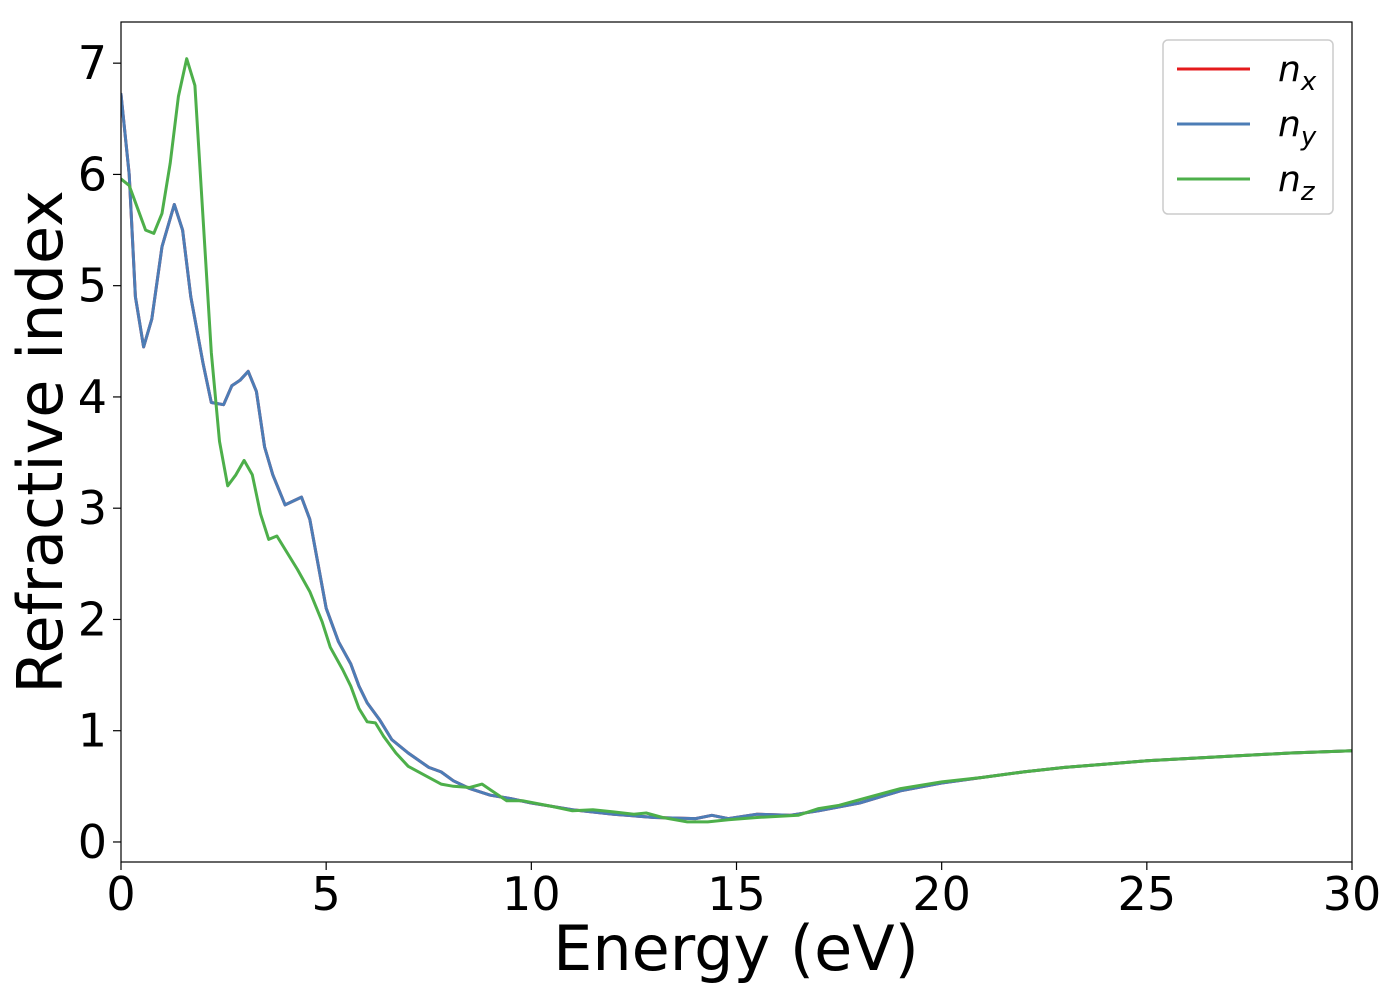  What do you see at coordinates (1297, 128) in the screenshot?
I see `legend-label: ny` at bounding box center [1297, 128].